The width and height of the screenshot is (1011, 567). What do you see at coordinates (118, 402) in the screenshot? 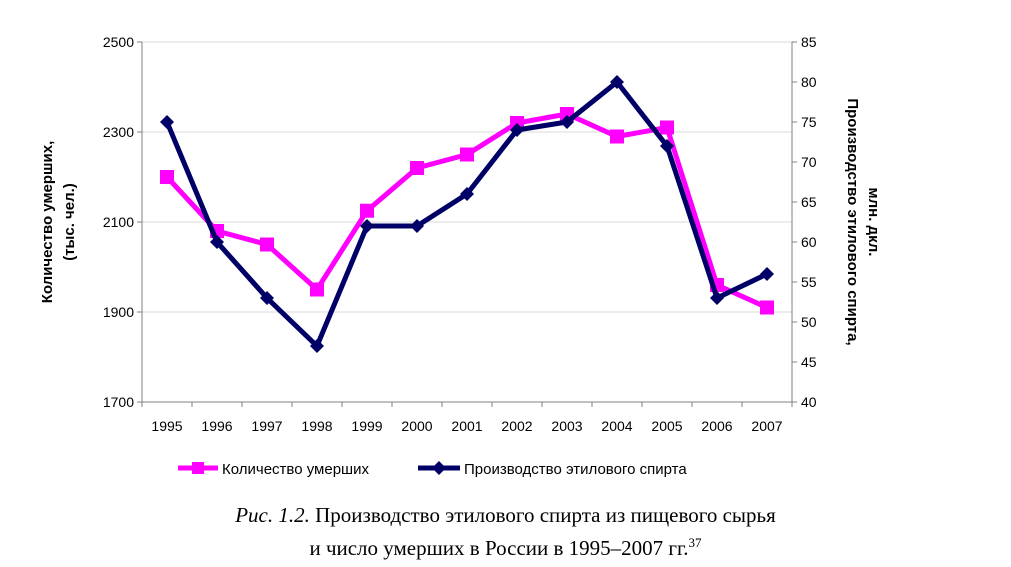
I see `left-tick-label: 1700` at bounding box center [118, 402].